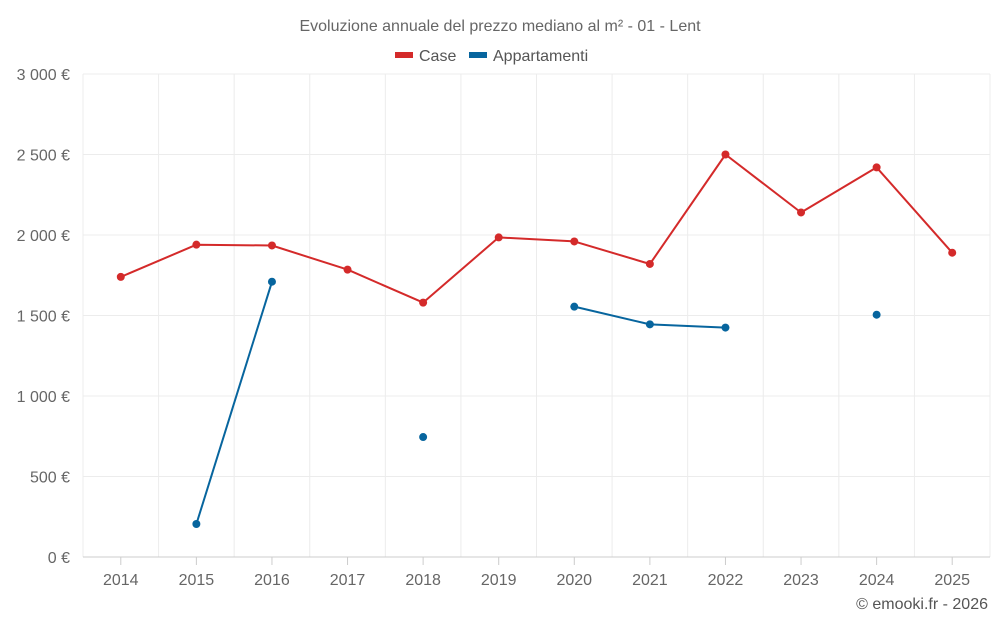  I want to click on legend-label-appartamenti: Appartamenti, so click(540, 56).